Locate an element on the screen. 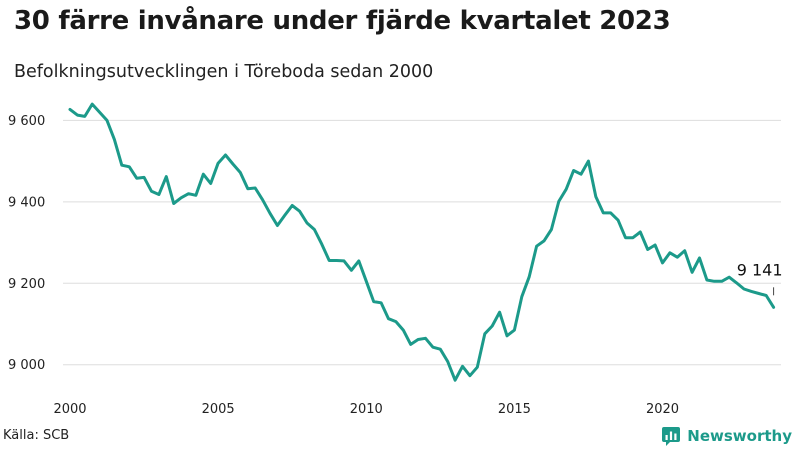 This screenshot has height=450, width=800. y-tick-label: 9 200 is located at coordinates (26, 284).